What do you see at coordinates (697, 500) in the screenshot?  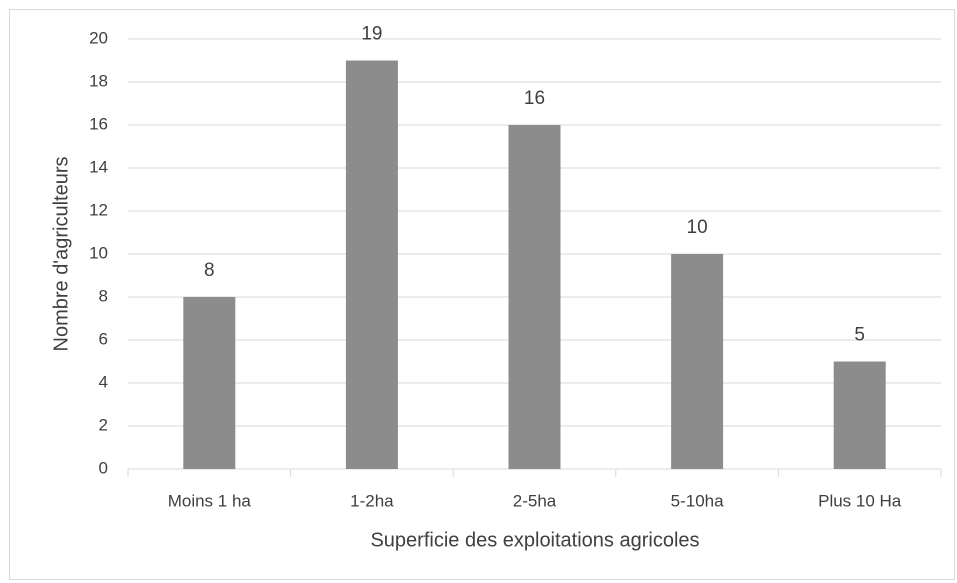 I see `x-tick-label: 5-10ha` at bounding box center [697, 500].